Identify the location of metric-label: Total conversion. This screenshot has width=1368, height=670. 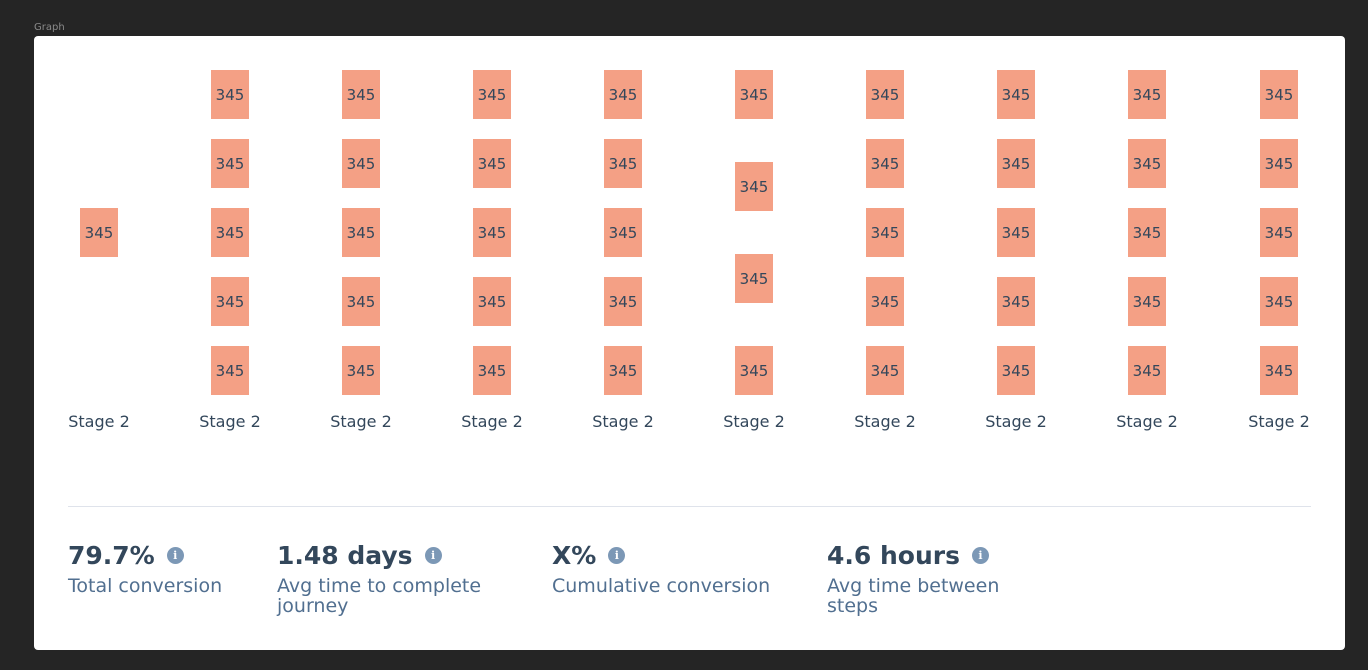
(145, 586).